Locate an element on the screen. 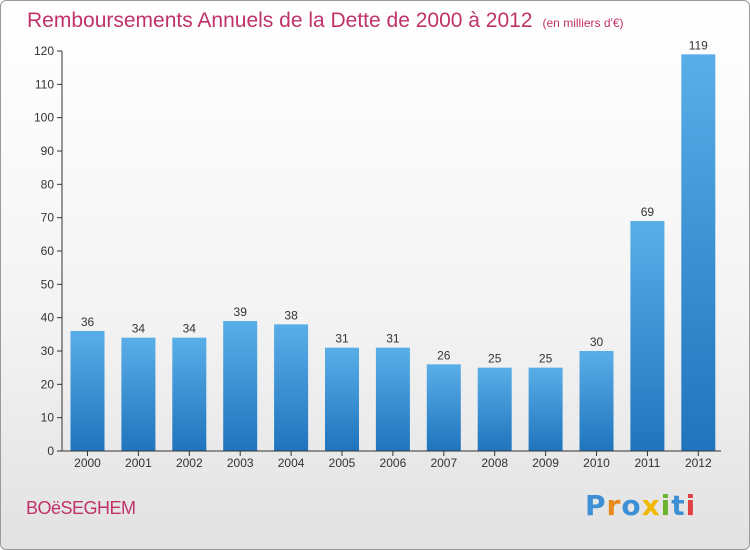 The image size is (750, 550). y-tick-label: 20 is located at coordinates (48, 384).